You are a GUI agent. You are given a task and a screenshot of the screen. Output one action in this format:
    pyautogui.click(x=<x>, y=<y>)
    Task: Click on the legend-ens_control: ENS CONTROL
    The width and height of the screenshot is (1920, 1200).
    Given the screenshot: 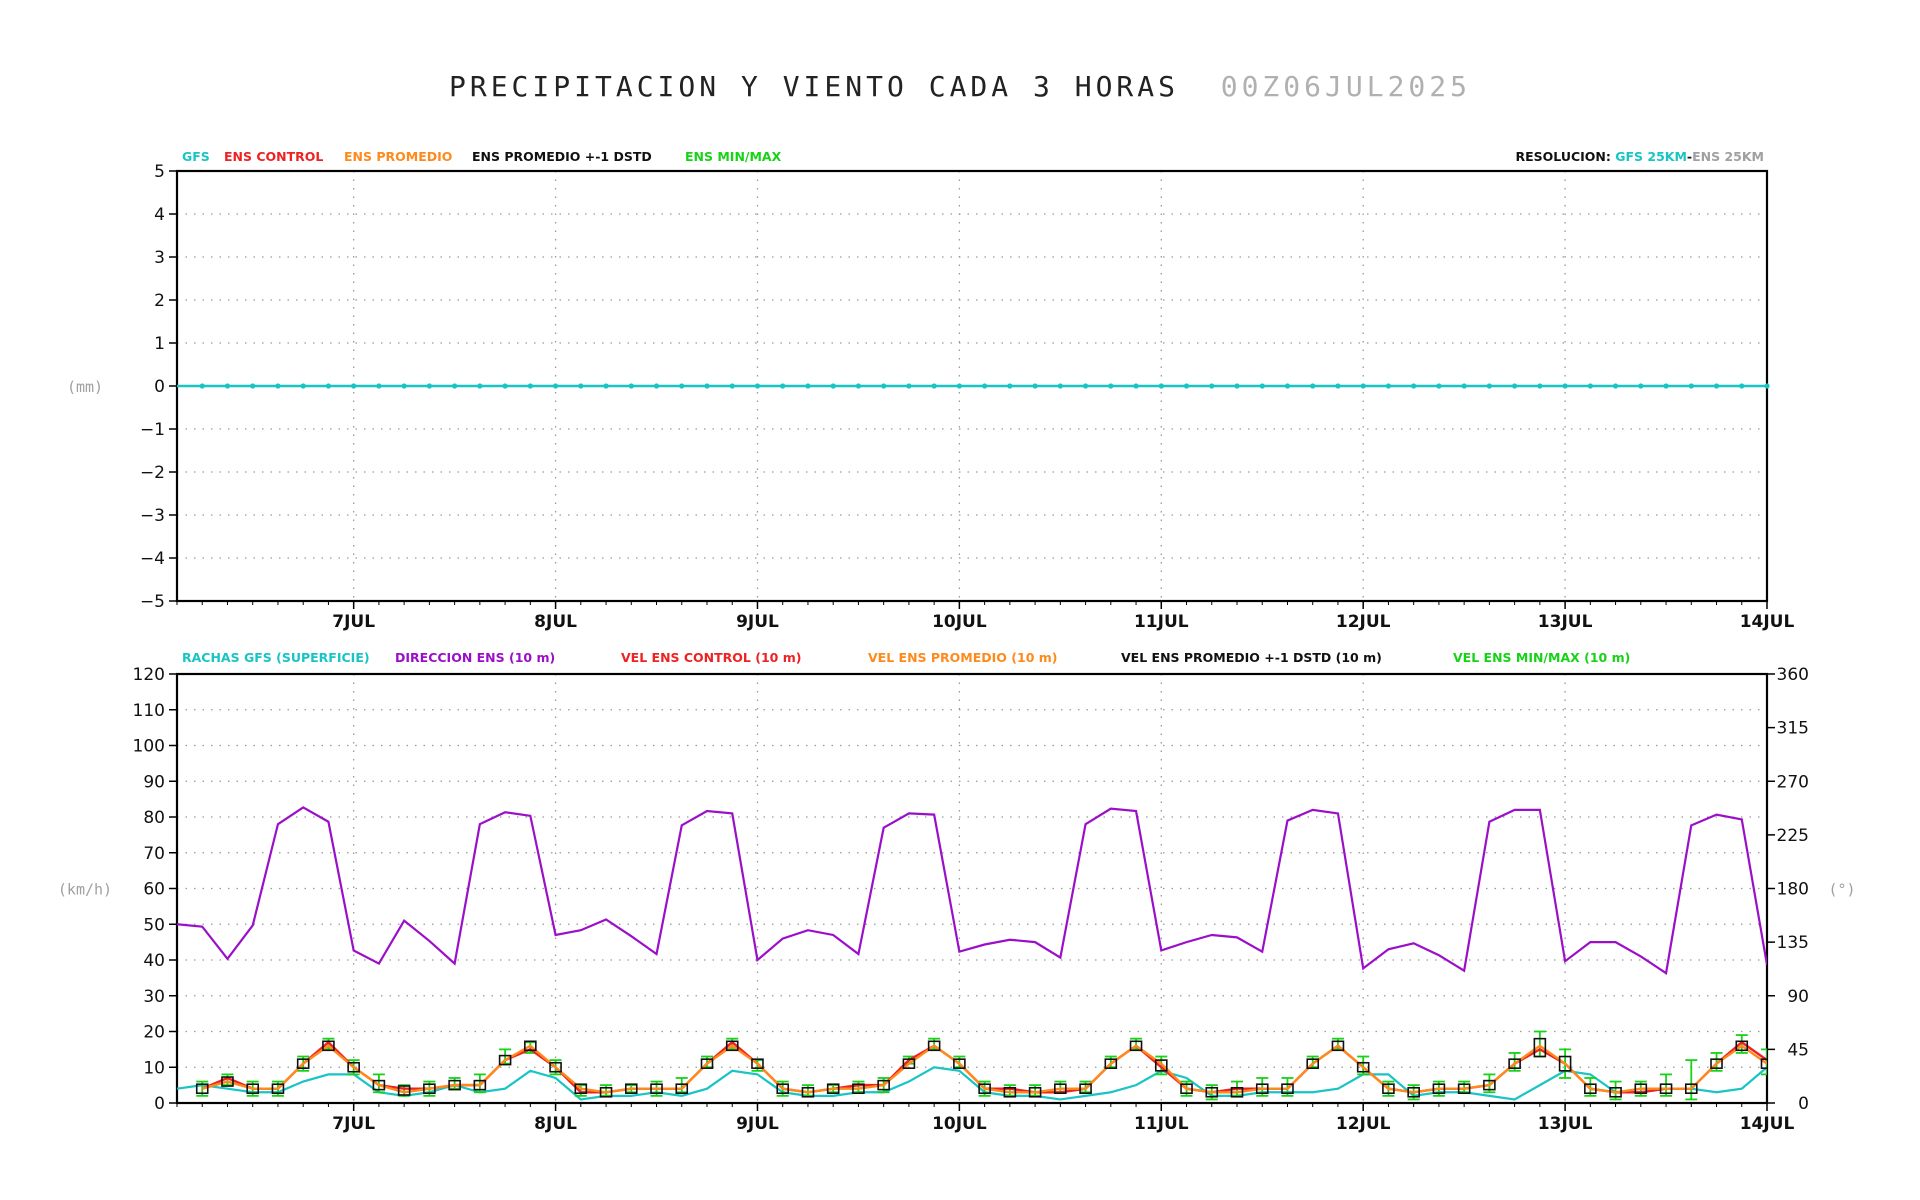 What is the action you would take?
    pyautogui.click(x=273, y=156)
    